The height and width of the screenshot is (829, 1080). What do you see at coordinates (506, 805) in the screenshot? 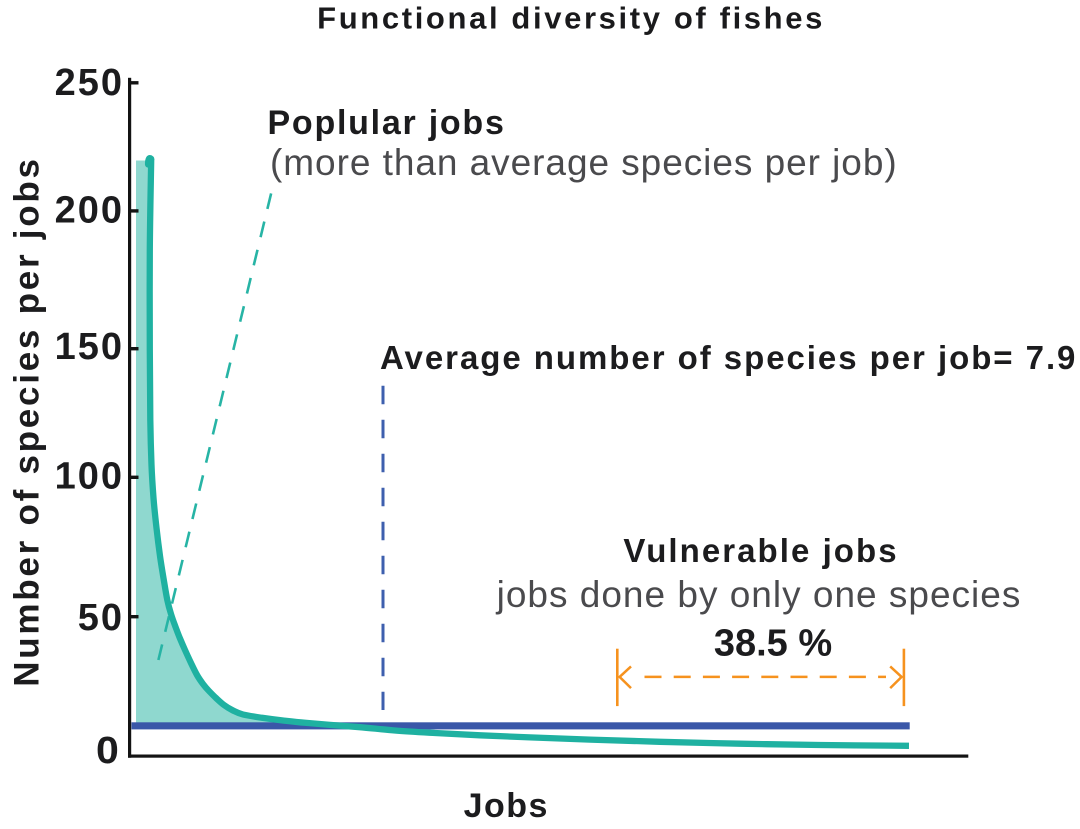
I see `svg-text: Jobs` at bounding box center [506, 805].